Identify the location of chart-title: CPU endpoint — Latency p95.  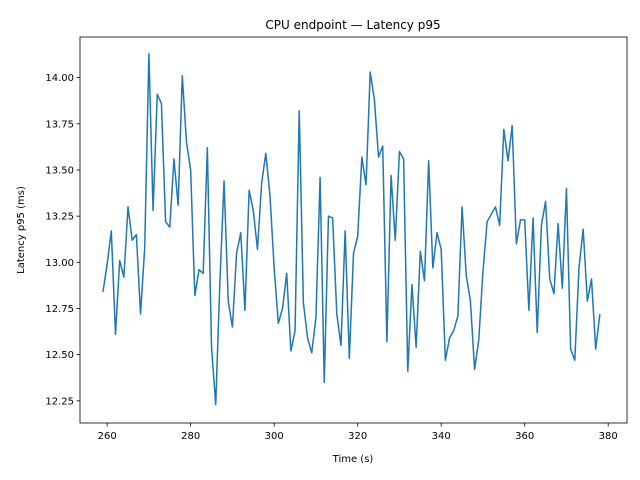
(352, 25).